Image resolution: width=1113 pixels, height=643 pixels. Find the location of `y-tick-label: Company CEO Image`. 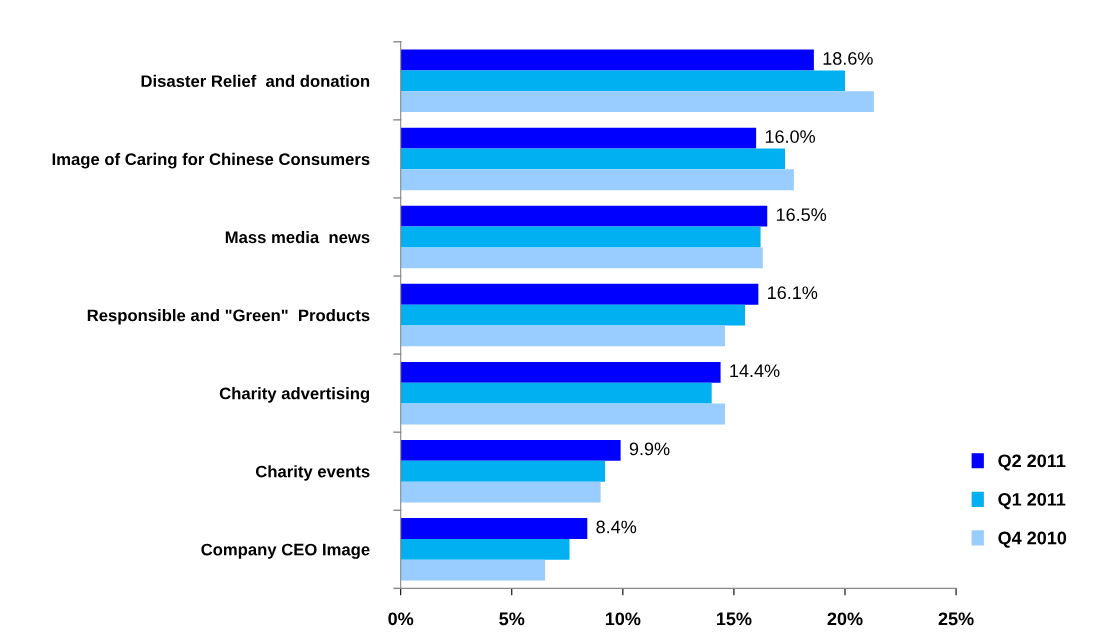

y-tick-label: Company CEO Image is located at coordinates (285, 551).